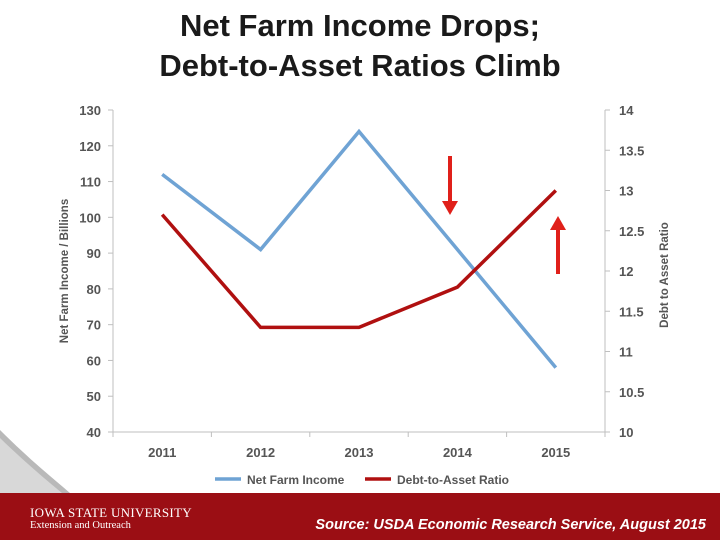 The height and width of the screenshot is (540, 720). I want to click on logo-university-name: IOWA STATE UNIVERSITY, so click(111, 512).